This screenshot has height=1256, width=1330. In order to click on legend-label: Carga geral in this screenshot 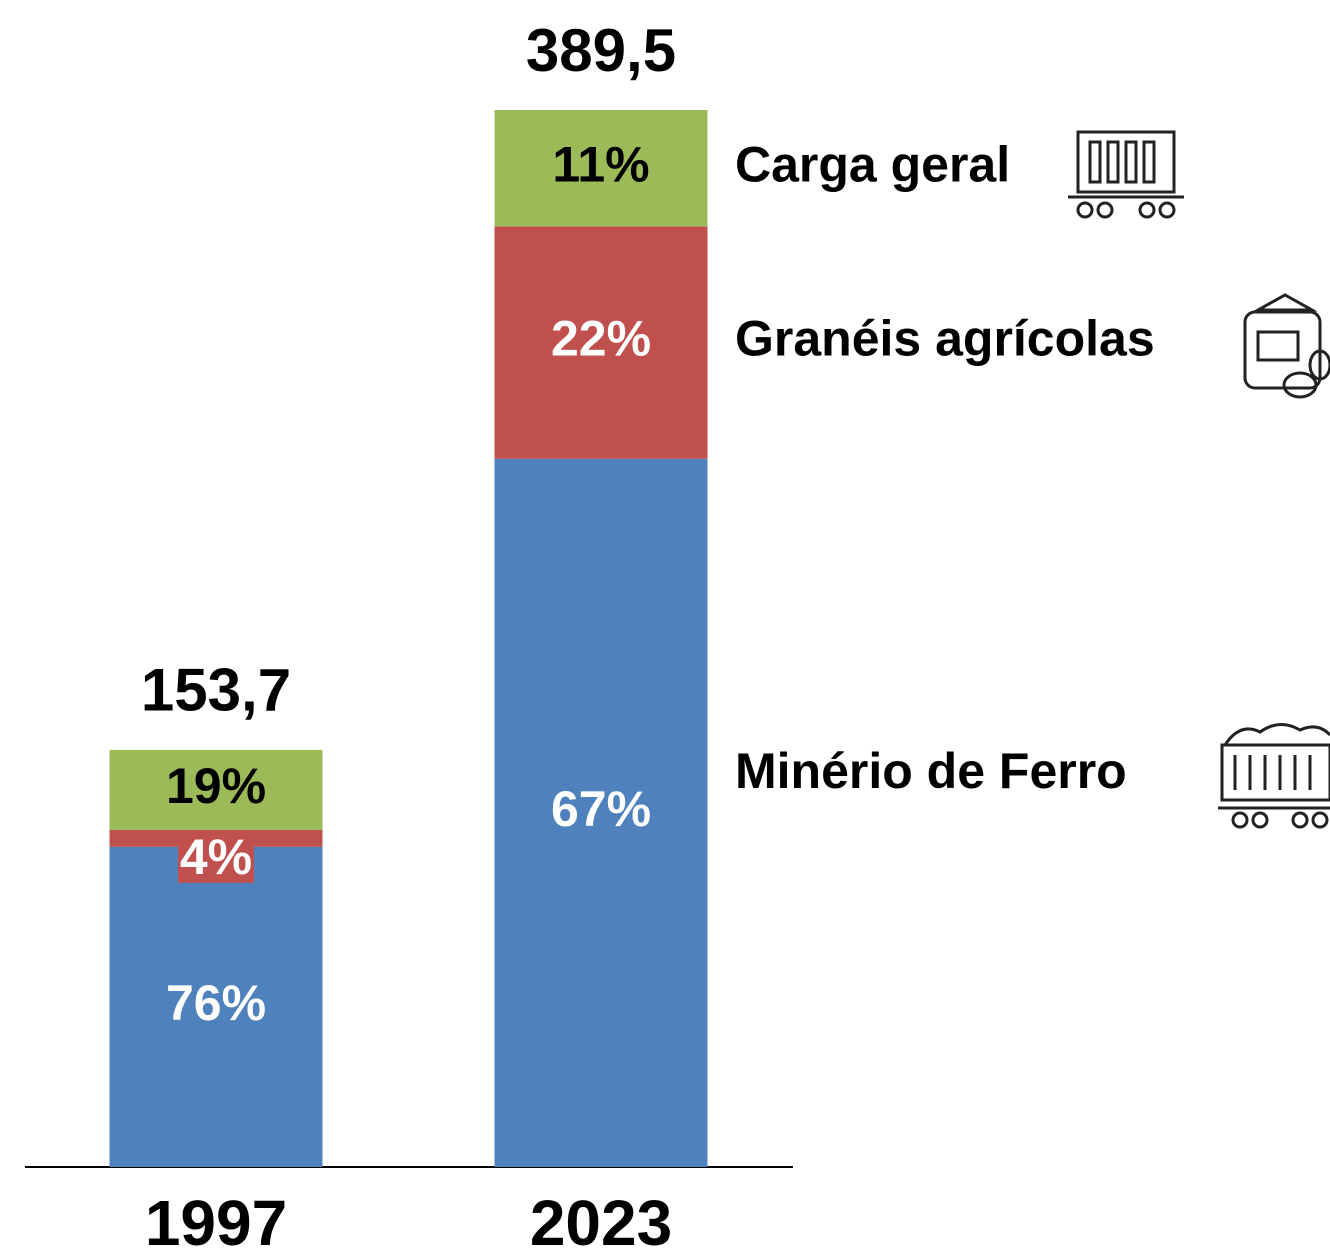, I will do `click(872, 164)`.